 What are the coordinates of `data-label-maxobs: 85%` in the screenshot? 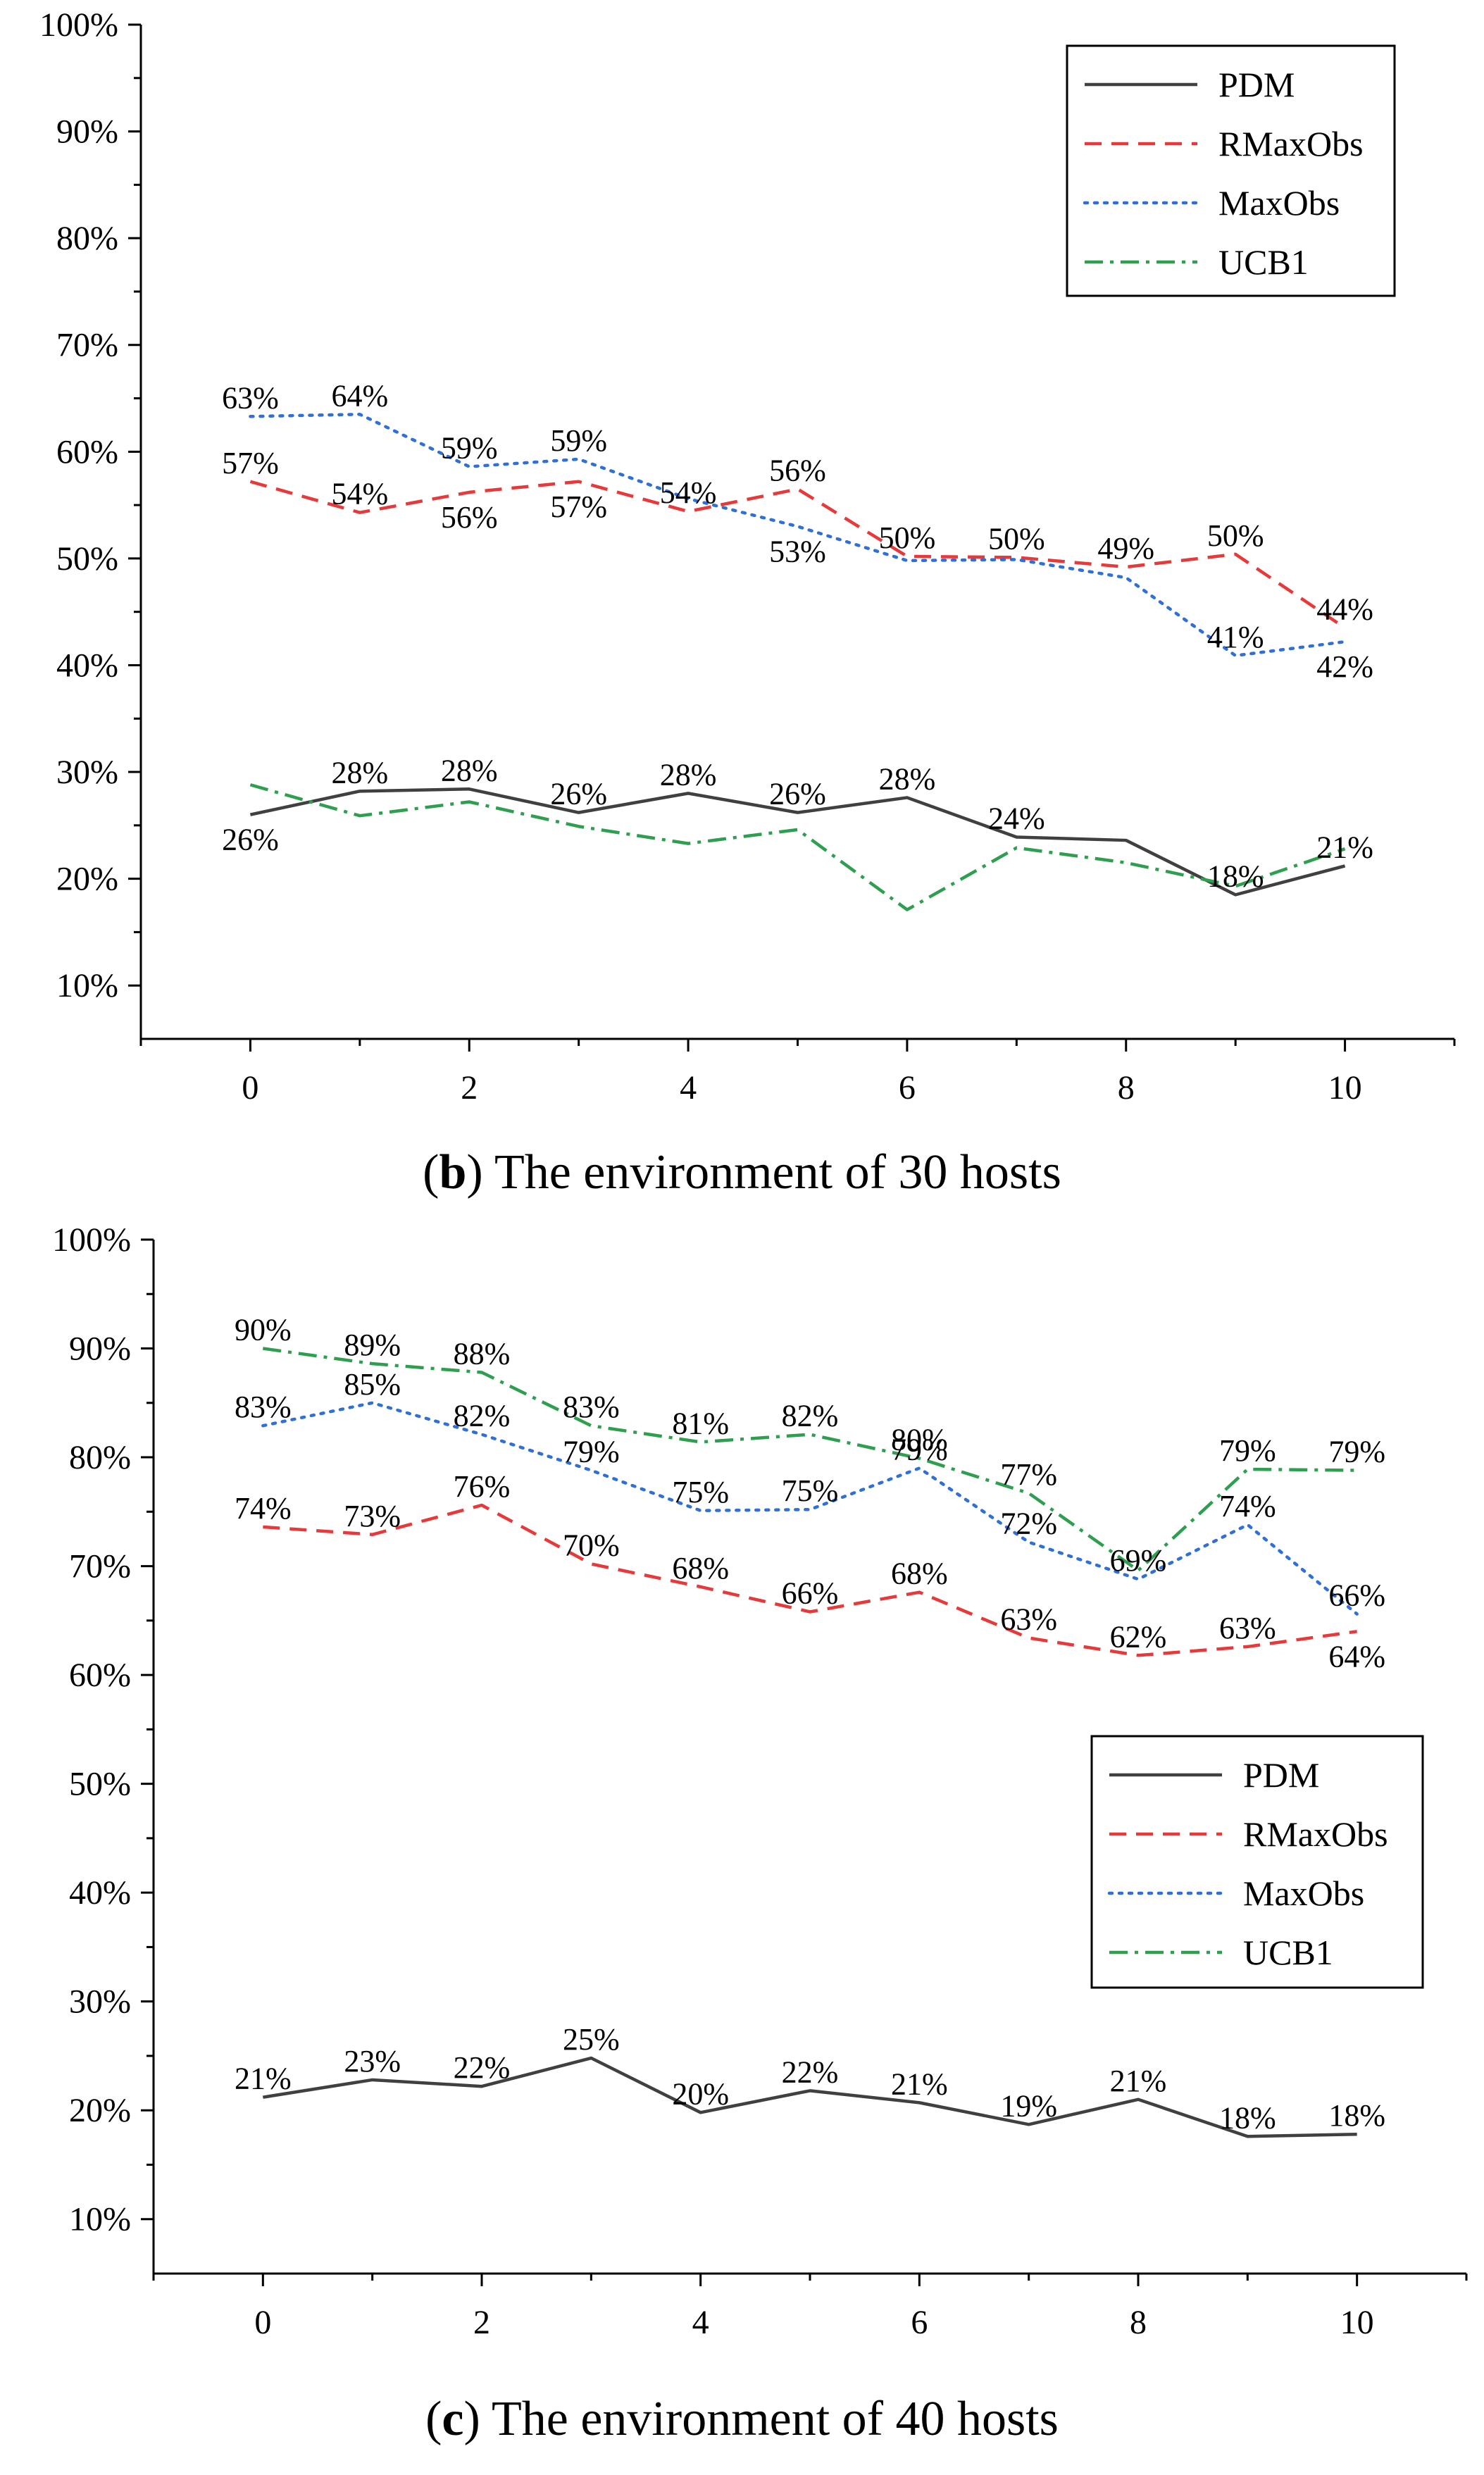 It's located at (372, 1384).